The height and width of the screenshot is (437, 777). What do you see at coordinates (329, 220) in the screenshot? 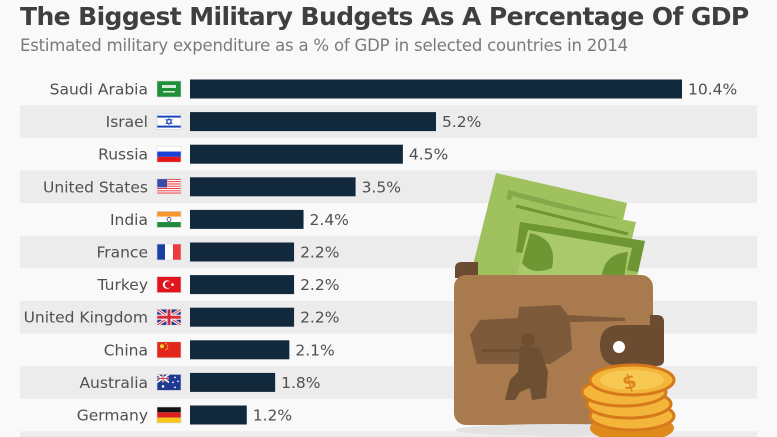
I see `value-label: 2.4%` at bounding box center [329, 220].